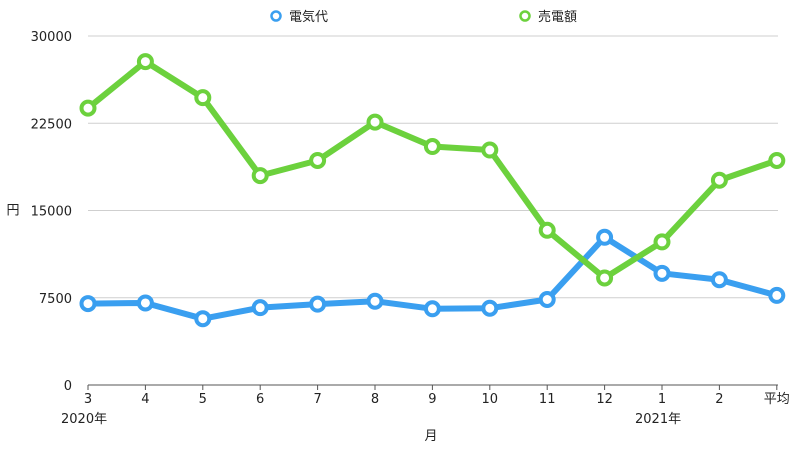  Describe the element at coordinates (145, 399) in the screenshot. I see `x-tick-label: 4` at that location.